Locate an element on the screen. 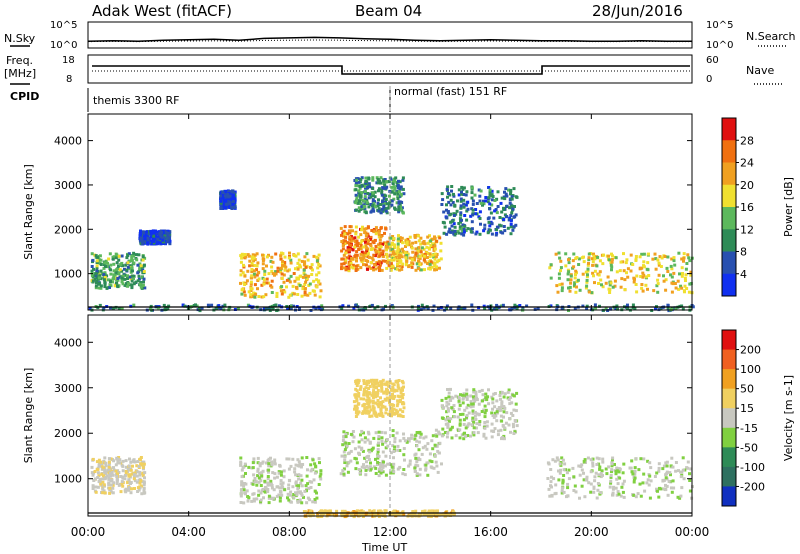 The height and width of the screenshot is (554, 800). colorbar-swatch is located at coordinates (729, 398).